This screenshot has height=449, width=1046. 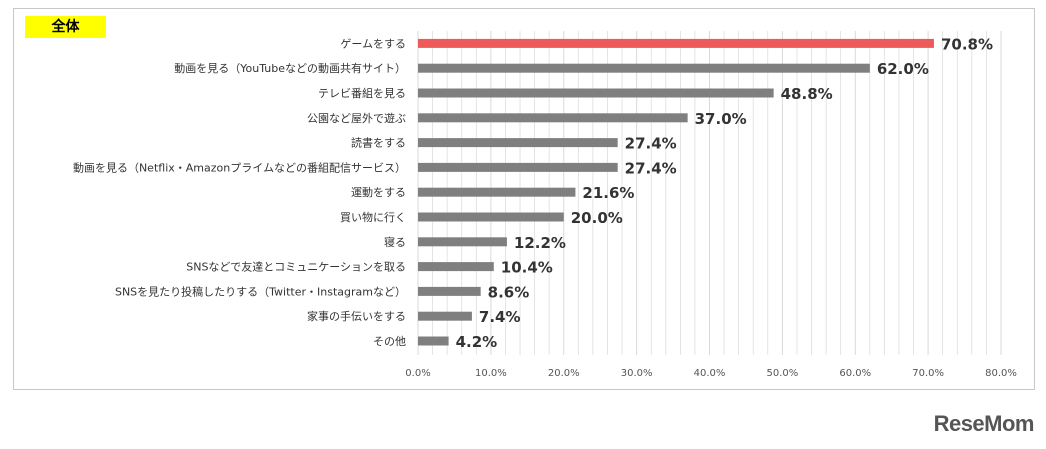 What do you see at coordinates (239, 167) in the screenshot?
I see `category-label: 動画を見る（Netflix・Amazonプライムなどの番組配信サービス）` at bounding box center [239, 167].